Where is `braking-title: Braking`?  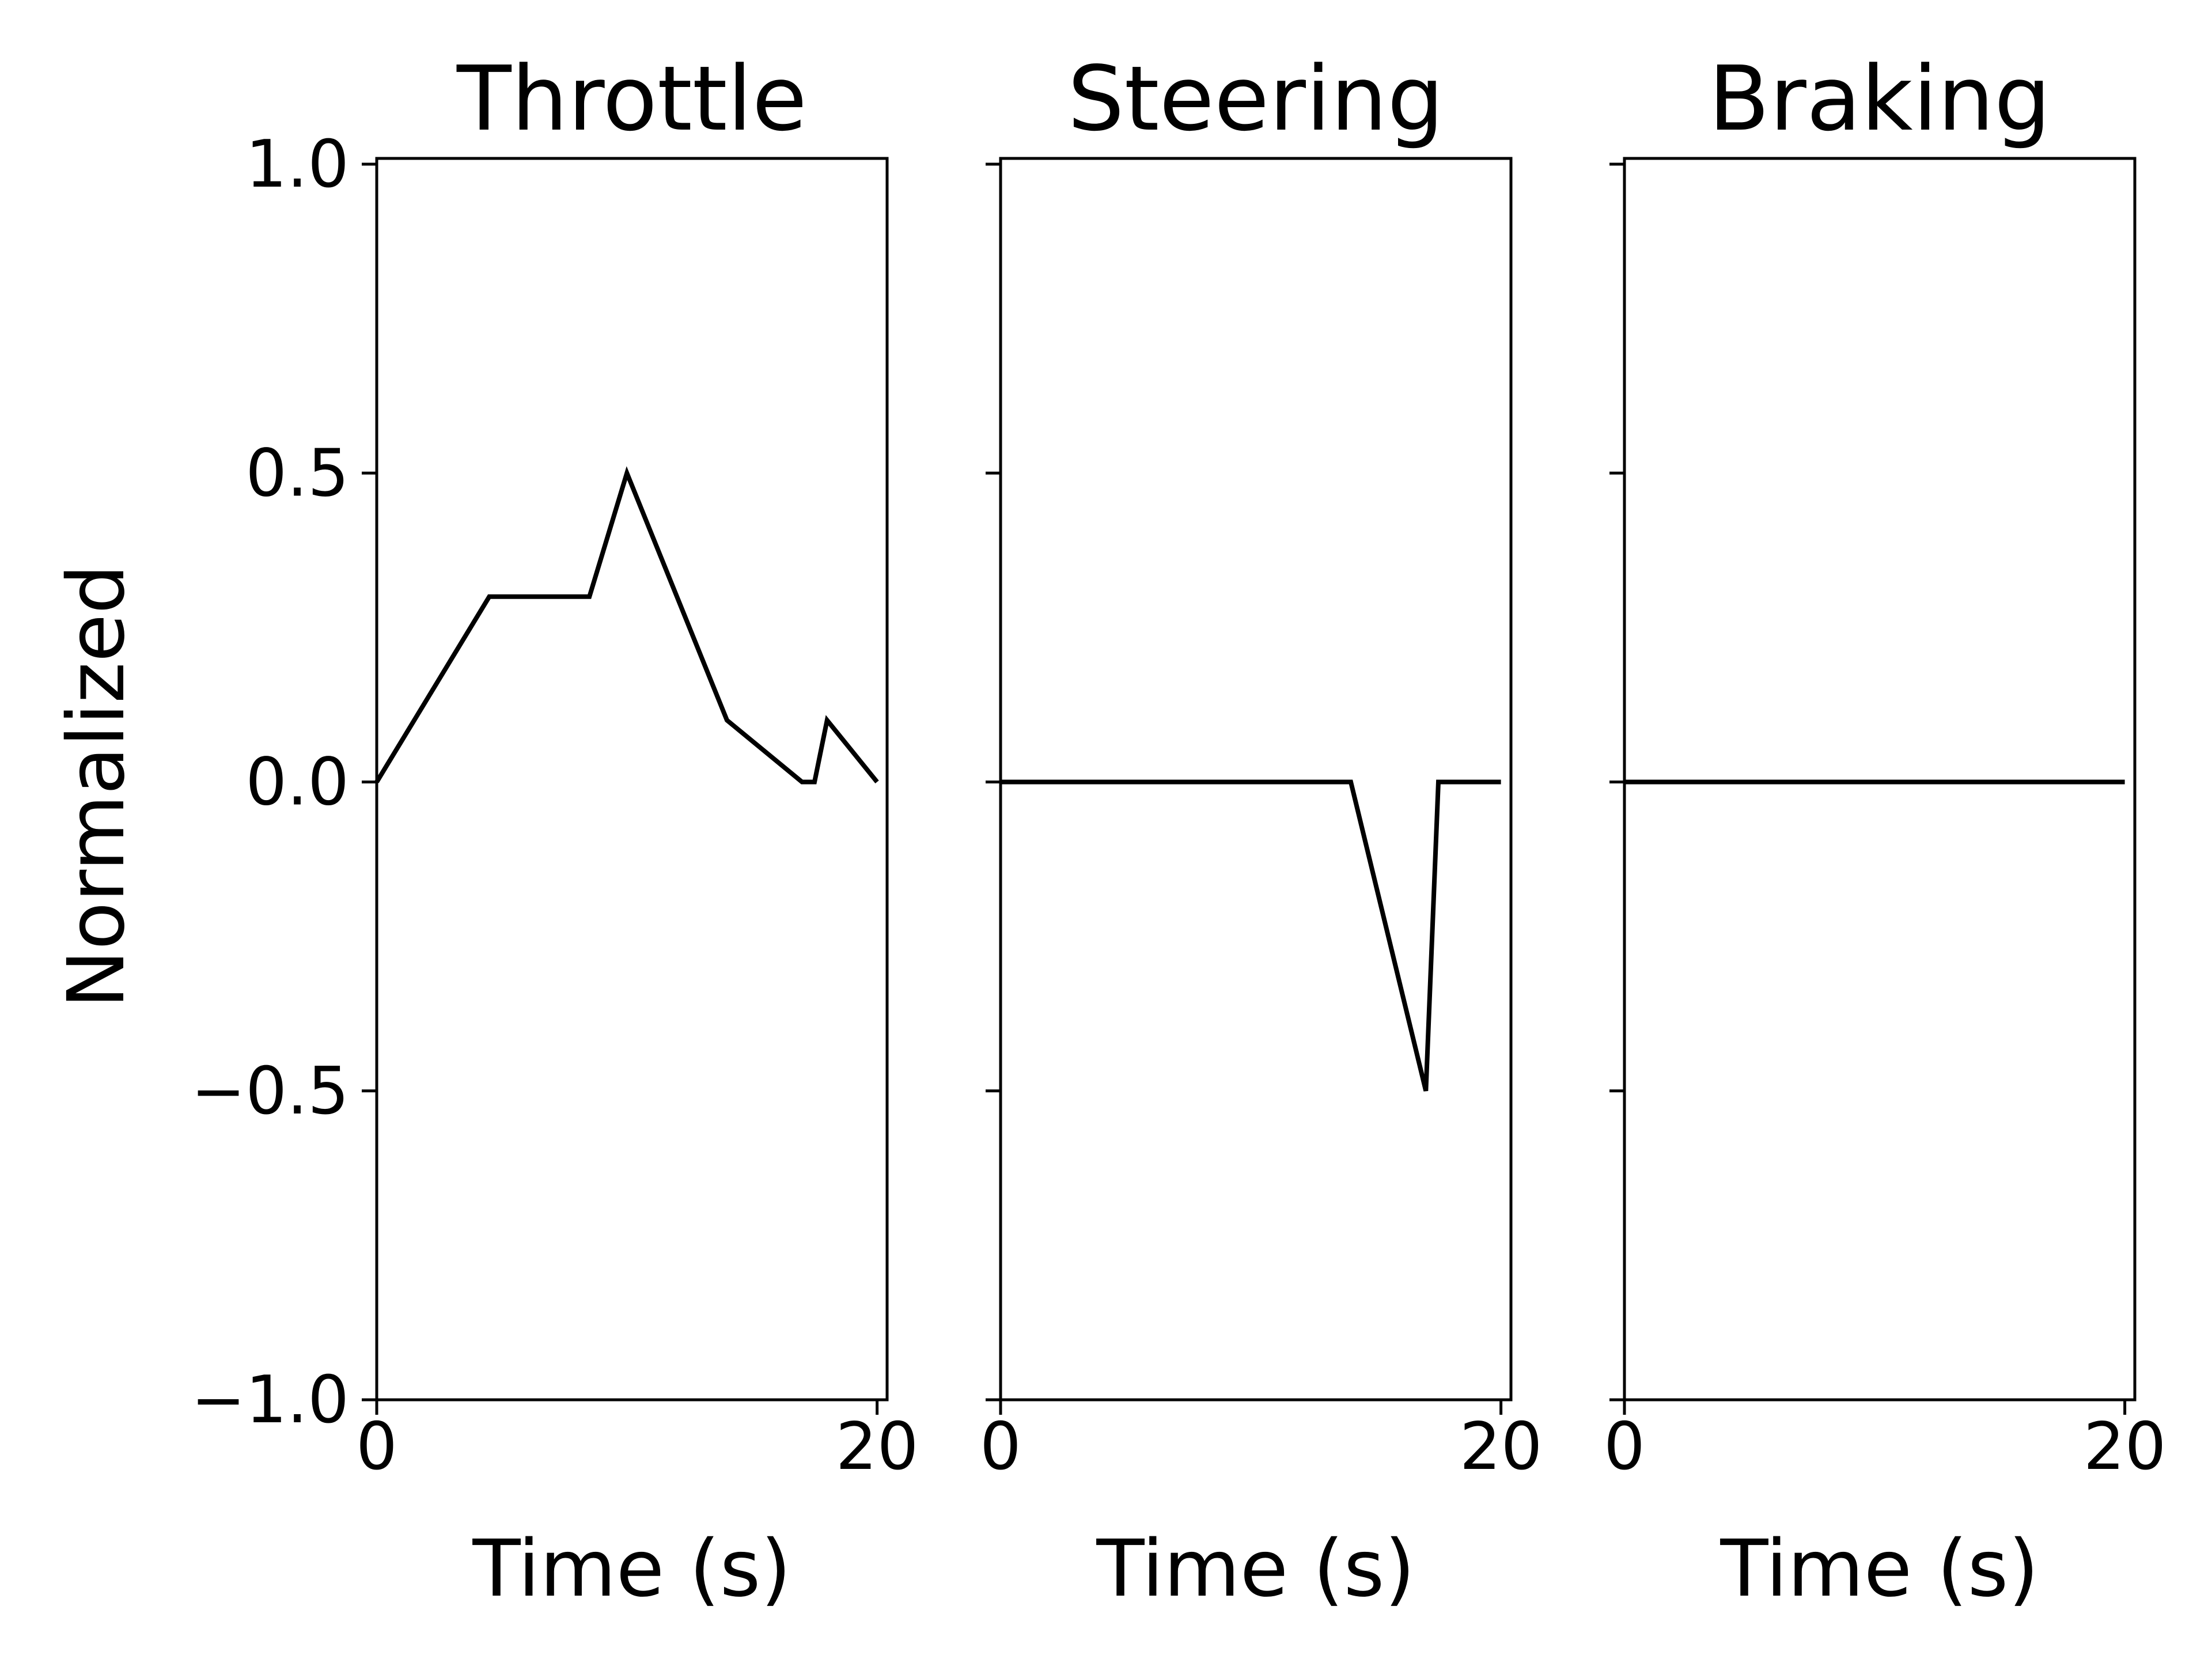 braking-title: Braking is located at coordinates (1880, 99).